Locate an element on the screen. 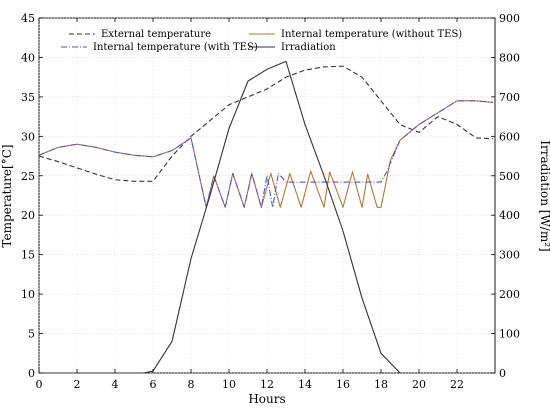  x-tick-label: 8 is located at coordinates (191, 384).